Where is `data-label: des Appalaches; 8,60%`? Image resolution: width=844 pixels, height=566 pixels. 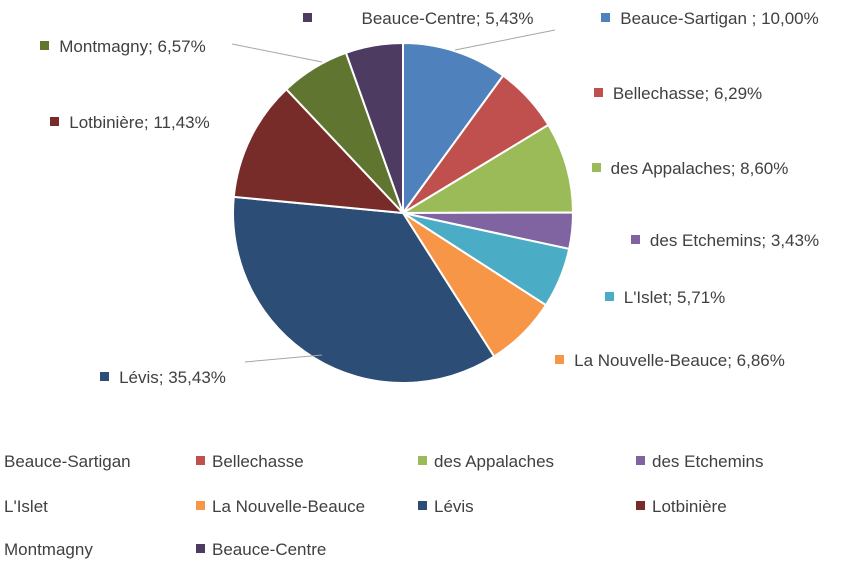
data-label: des Appalaches; 8,60% is located at coordinates (690, 168).